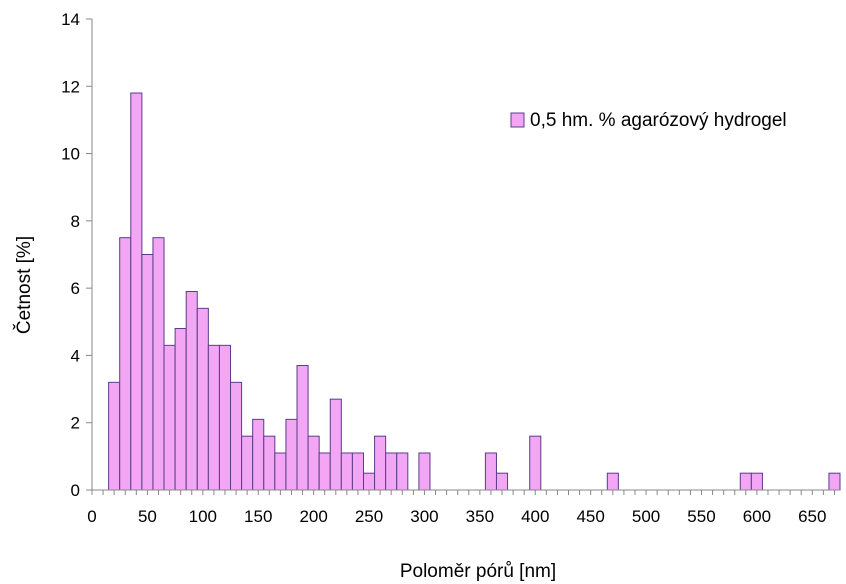 This screenshot has height=584, width=846. Describe the element at coordinates (91, 516) in the screenshot. I see `x-tick-label: 0` at that location.